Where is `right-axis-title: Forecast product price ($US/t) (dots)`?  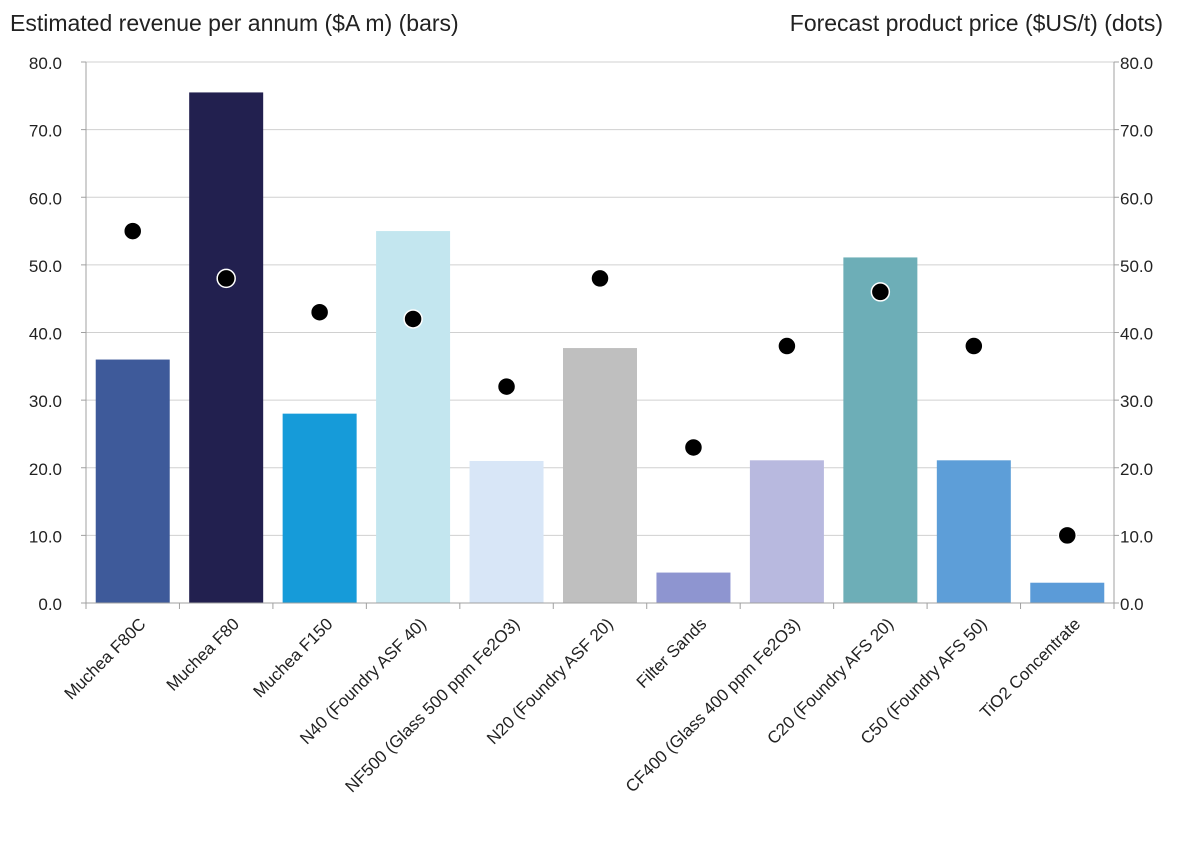 right-axis-title: Forecast product price ($US/t) (dots) is located at coordinates (976, 23).